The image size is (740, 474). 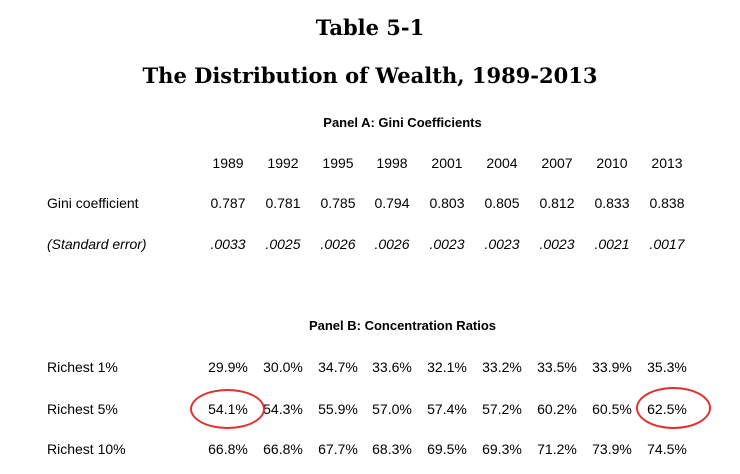 I want to click on table-cell: 35.3%, so click(x=667, y=367).